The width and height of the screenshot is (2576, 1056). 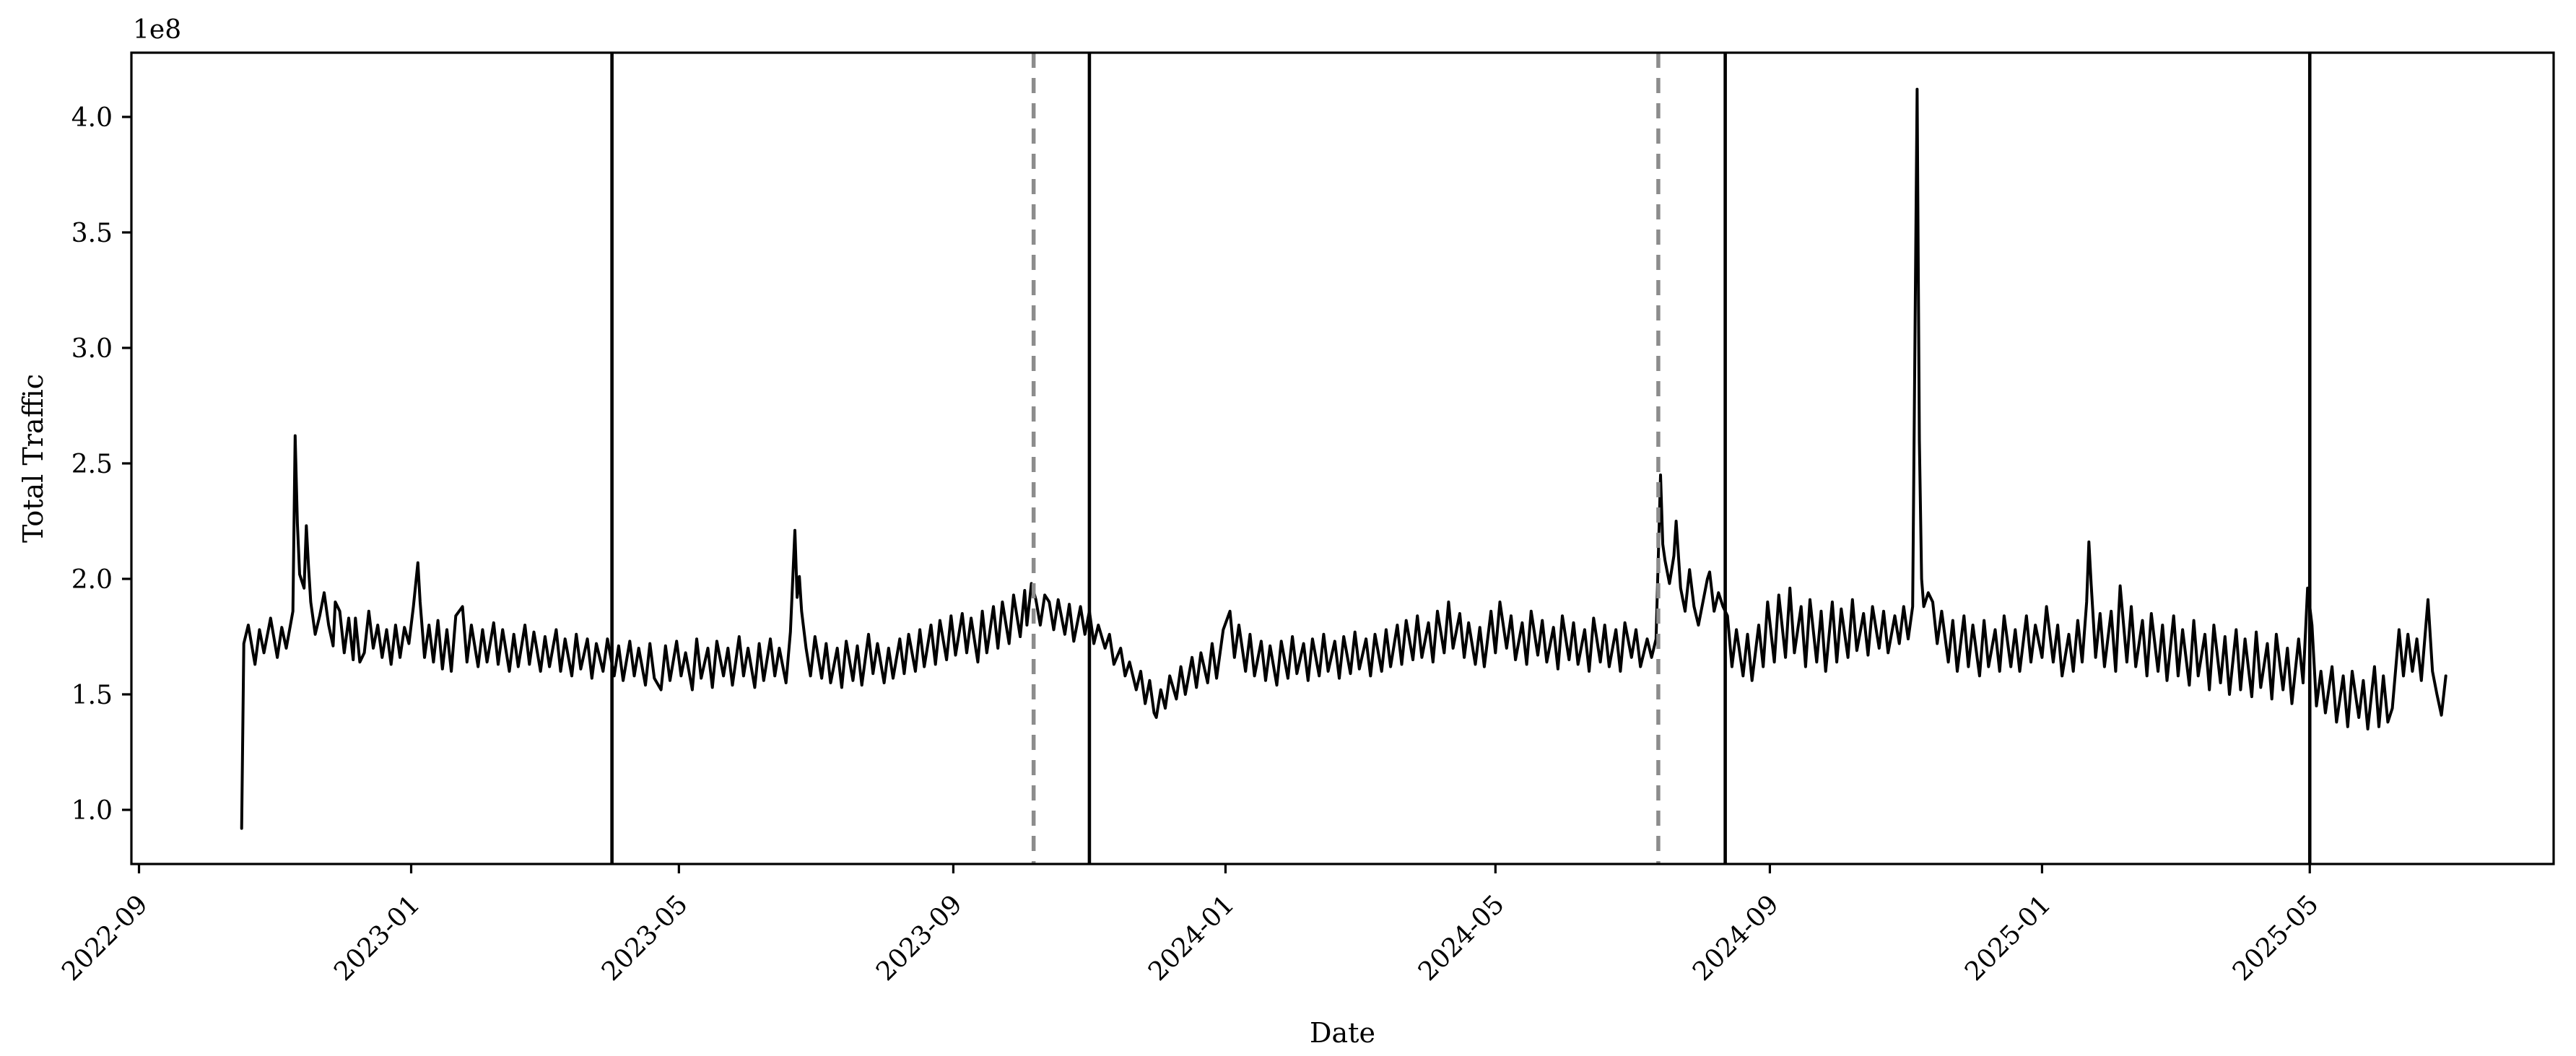 What do you see at coordinates (92, 233) in the screenshot?
I see `y-tick-label-3.5: 3.5` at bounding box center [92, 233].